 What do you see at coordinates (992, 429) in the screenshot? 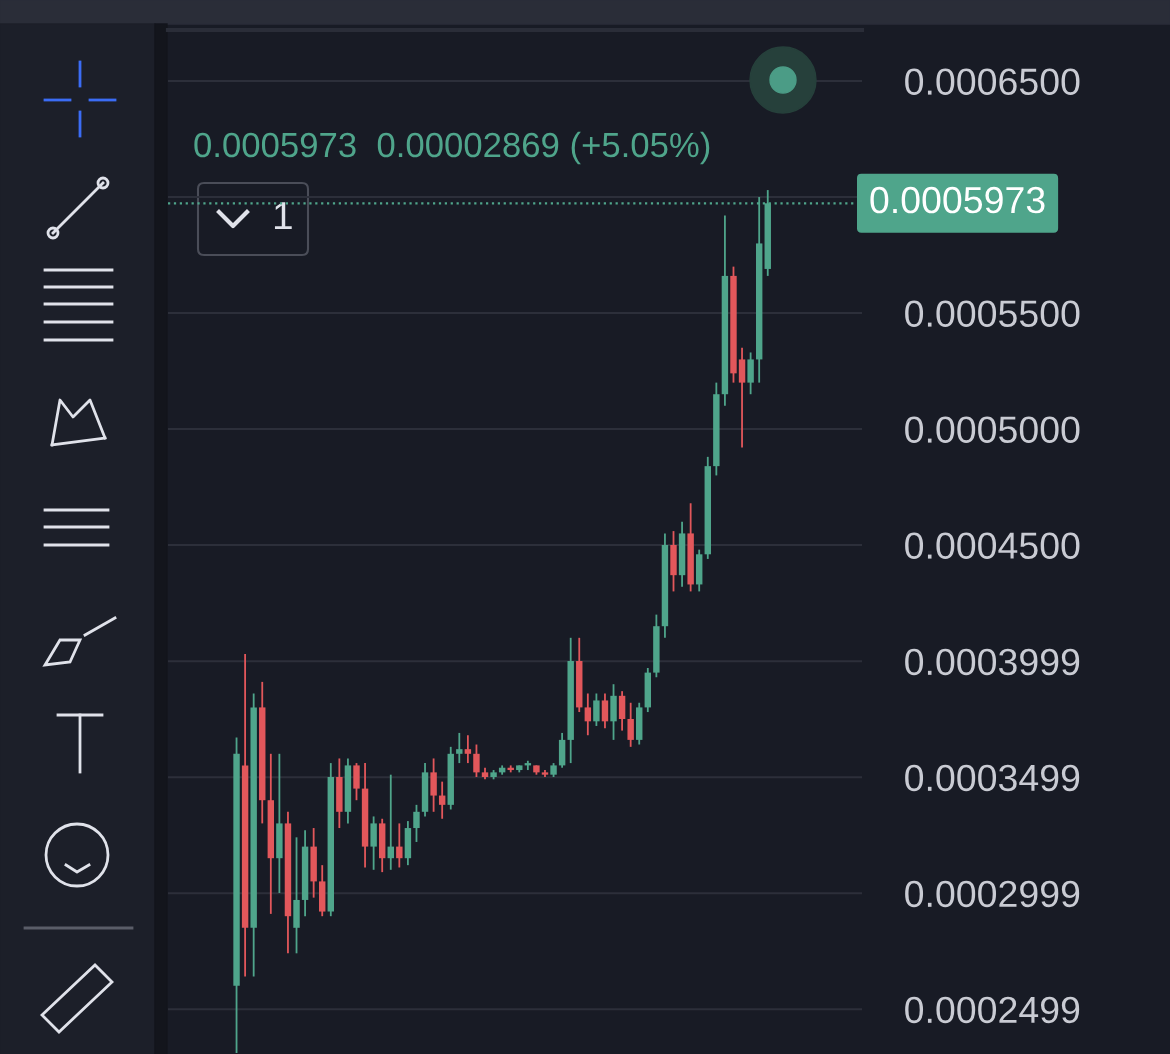
I see `y-tick-label: 0.0005000` at bounding box center [992, 429].